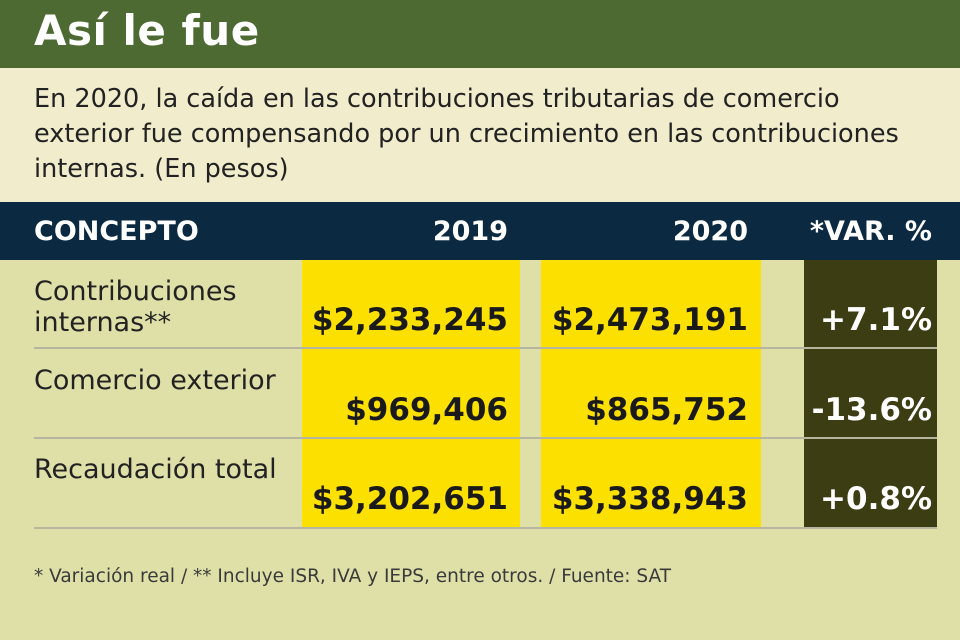  Describe the element at coordinates (147, 30) in the screenshot. I see `chart-title: Así le fue` at that location.